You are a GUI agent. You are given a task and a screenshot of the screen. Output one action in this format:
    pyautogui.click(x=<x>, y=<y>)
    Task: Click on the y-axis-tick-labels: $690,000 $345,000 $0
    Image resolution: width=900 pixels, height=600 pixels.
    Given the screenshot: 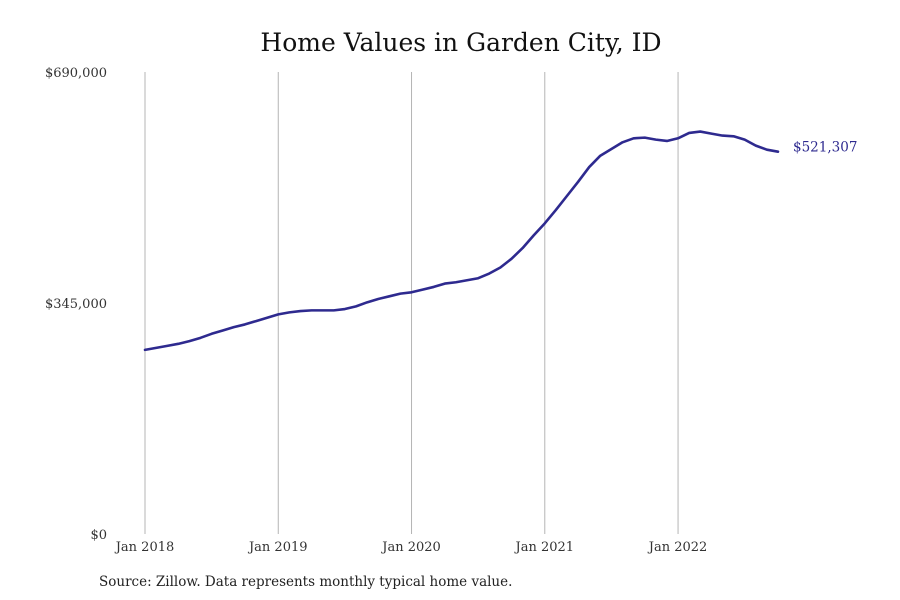 What is the action you would take?
    pyautogui.click(x=76, y=304)
    